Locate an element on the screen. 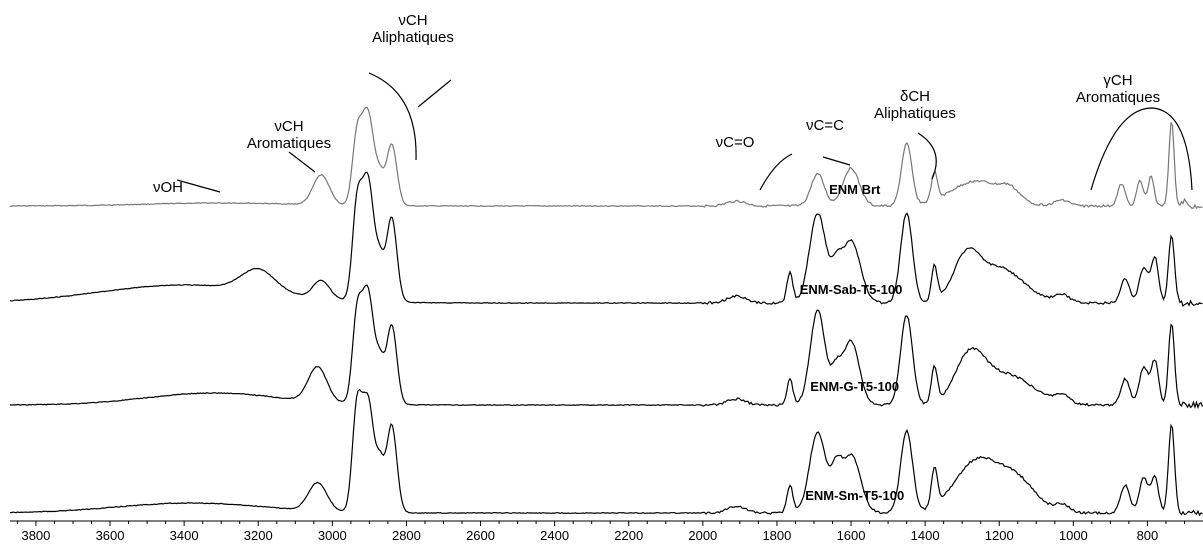 This screenshot has width=1203, height=544. x-tick-label-1400: 1400 is located at coordinates (925, 535).